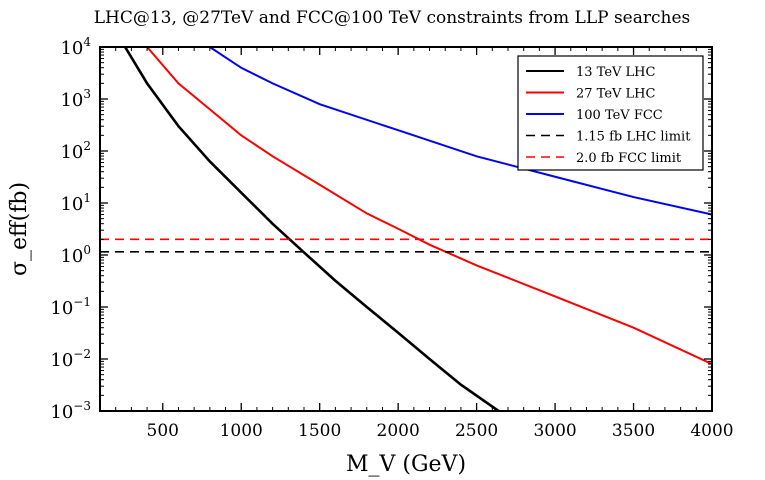 This screenshot has width=765, height=480. What do you see at coordinates (70, 411) in the screenshot?
I see `y-tick-label: 10⁻³` at bounding box center [70, 411].